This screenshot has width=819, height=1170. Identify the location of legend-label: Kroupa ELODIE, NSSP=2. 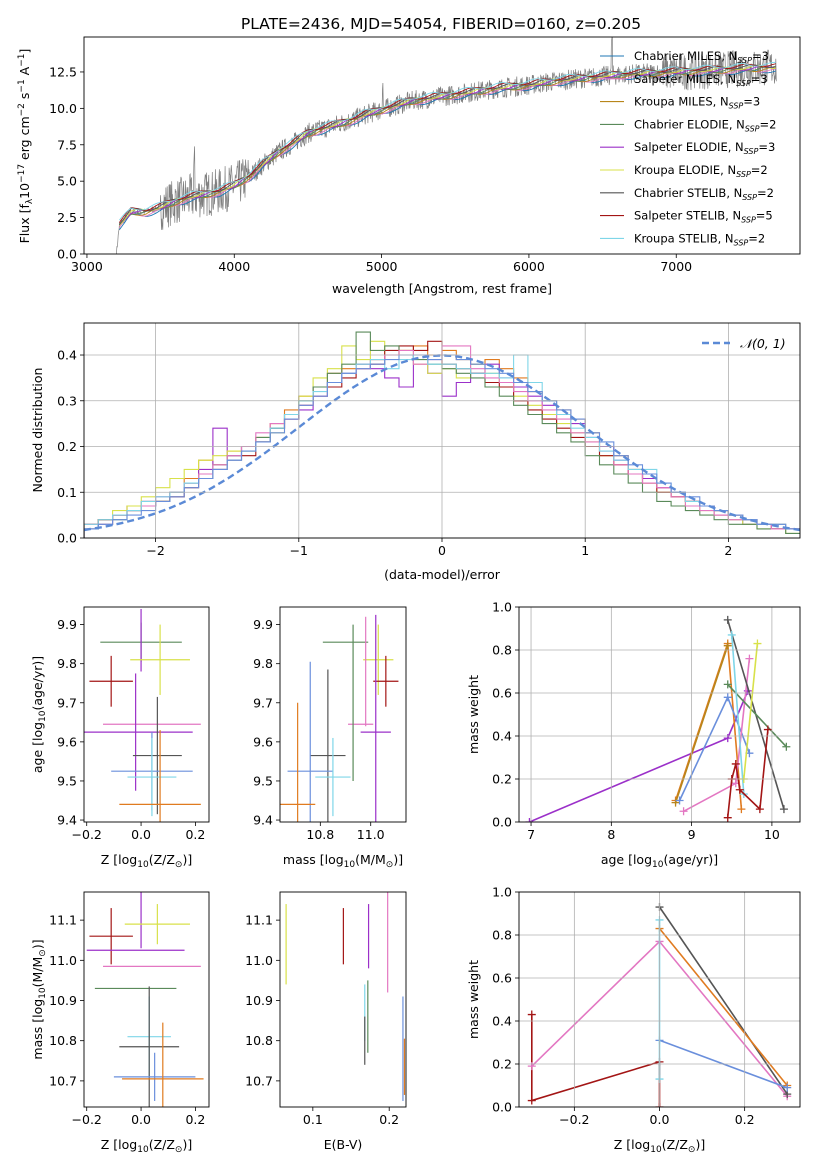
(701, 171).